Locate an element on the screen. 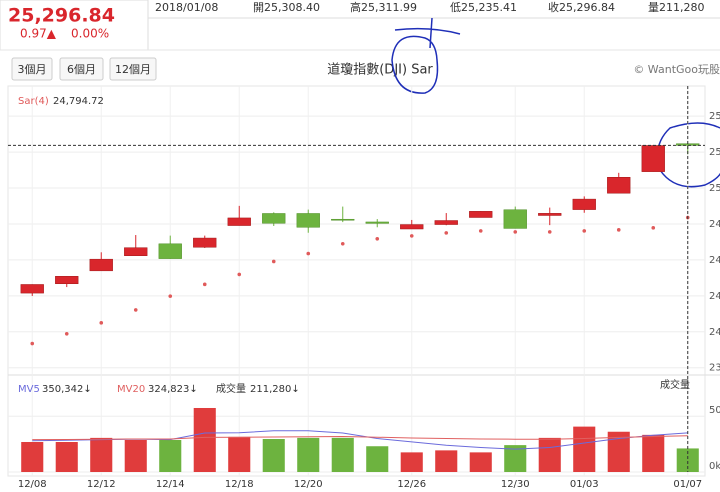  x-tick-label: 12/30 is located at coordinates (515, 484).